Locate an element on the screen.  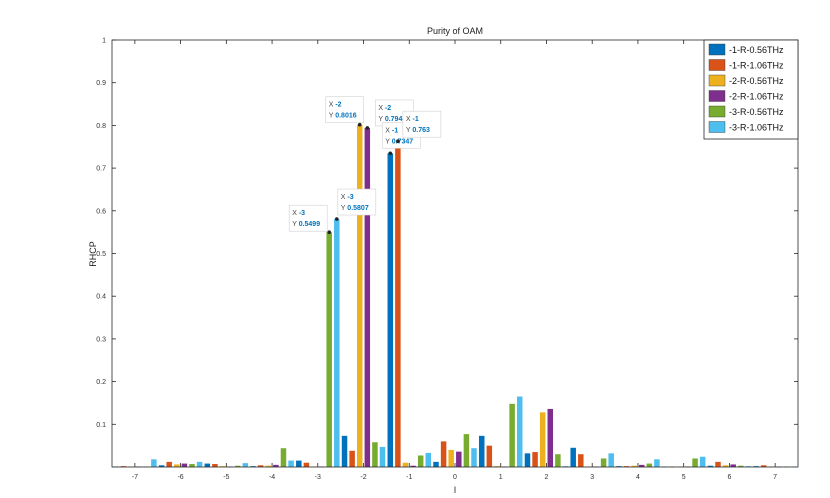
datatip-x-value: -2 is located at coordinates (338, 105).